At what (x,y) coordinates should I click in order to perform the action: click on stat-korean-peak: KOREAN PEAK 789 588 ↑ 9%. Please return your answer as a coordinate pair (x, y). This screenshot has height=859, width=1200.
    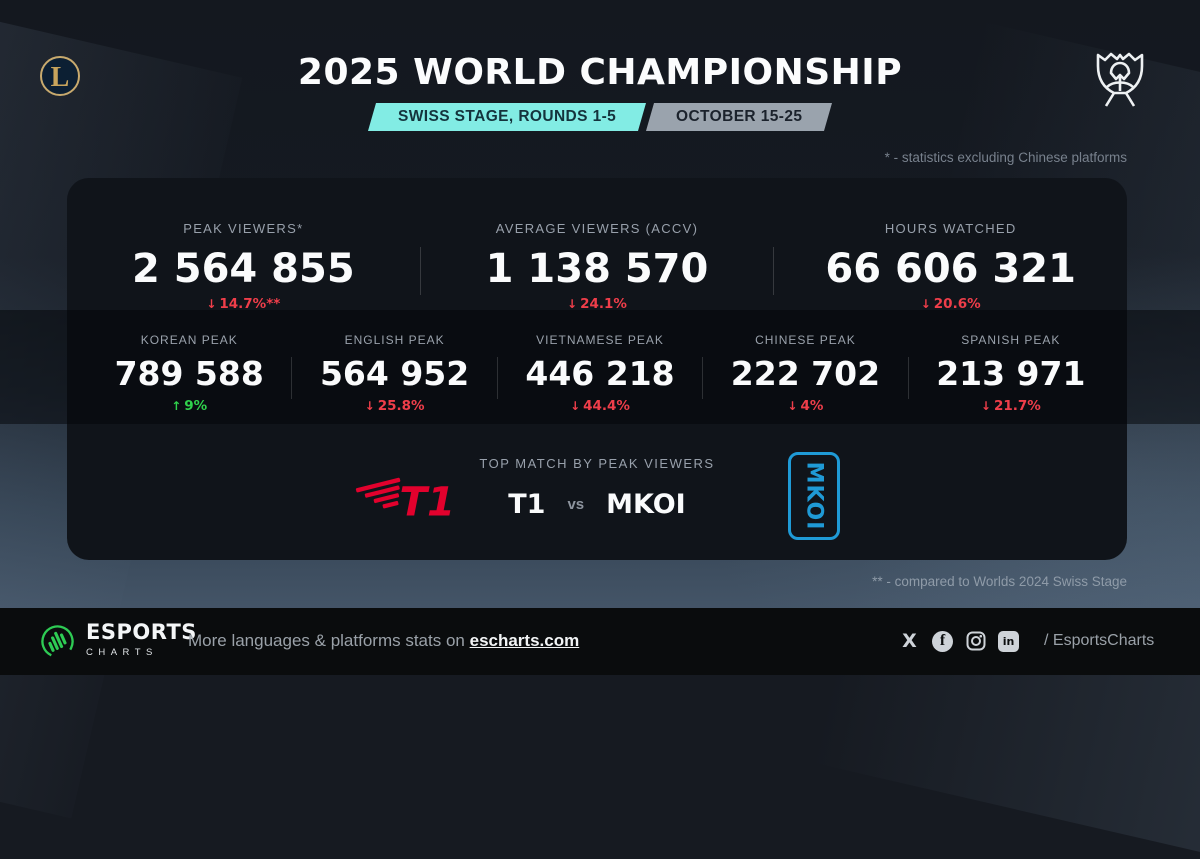
    Looking at the image, I should click on (189, 373).